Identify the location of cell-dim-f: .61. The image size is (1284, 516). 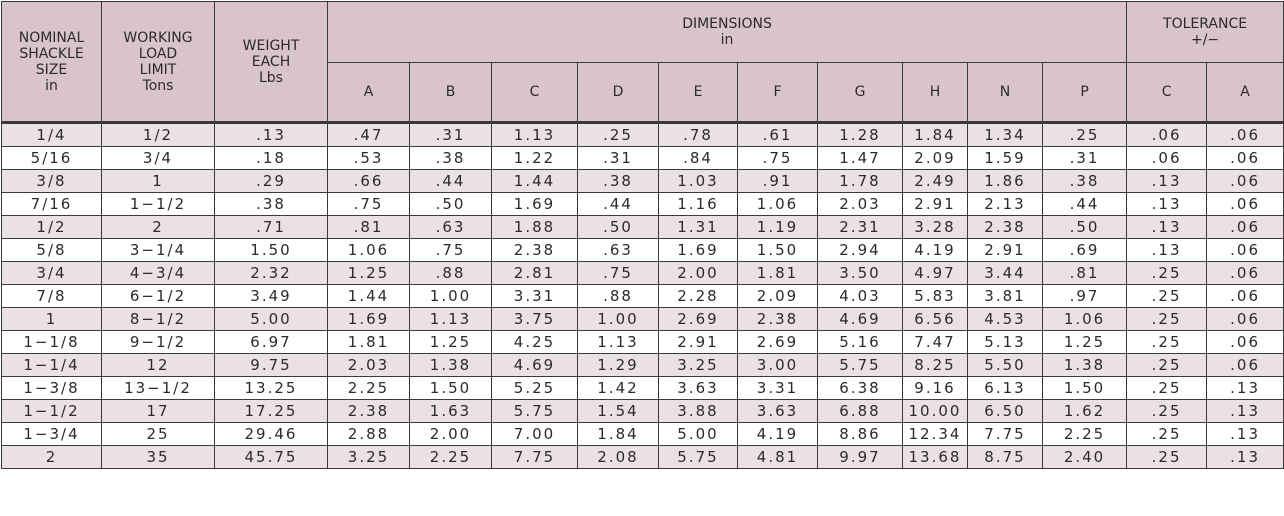
(777, 134).